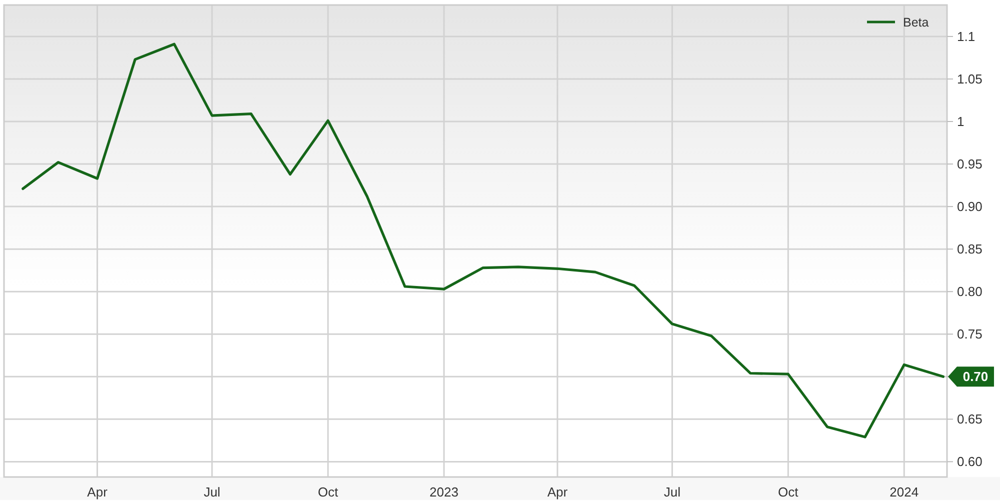  I want to click on y-tick-label: 0.65, so click(969, 419).